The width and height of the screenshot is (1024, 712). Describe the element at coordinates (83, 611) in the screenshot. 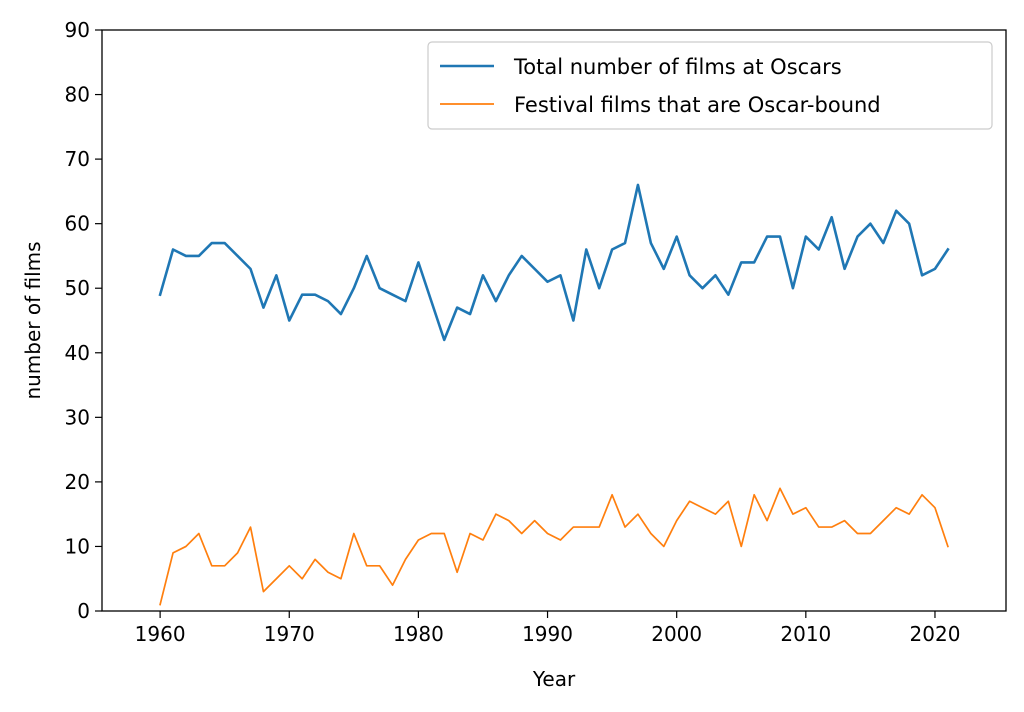

I see `y-tick-label: 0` at that location.